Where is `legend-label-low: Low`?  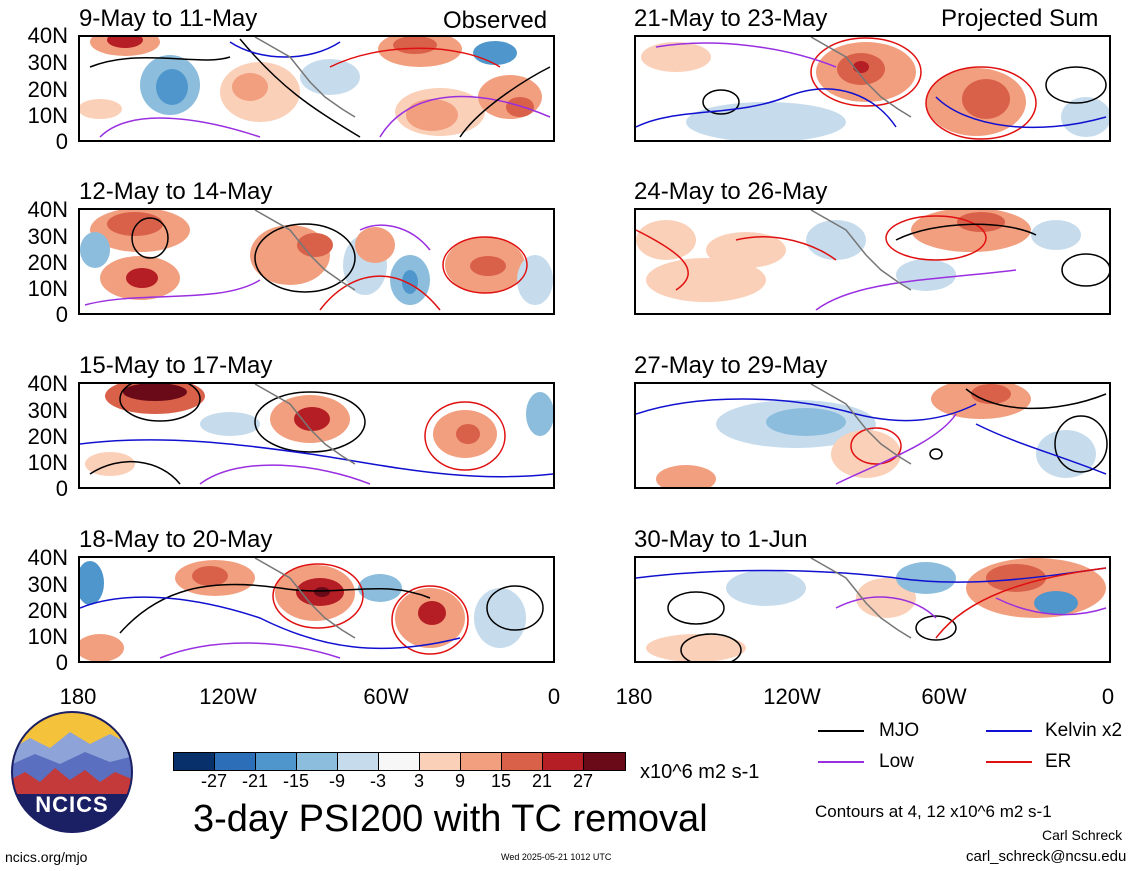
legend-label-low: Low is located at coordinates (896, 761).